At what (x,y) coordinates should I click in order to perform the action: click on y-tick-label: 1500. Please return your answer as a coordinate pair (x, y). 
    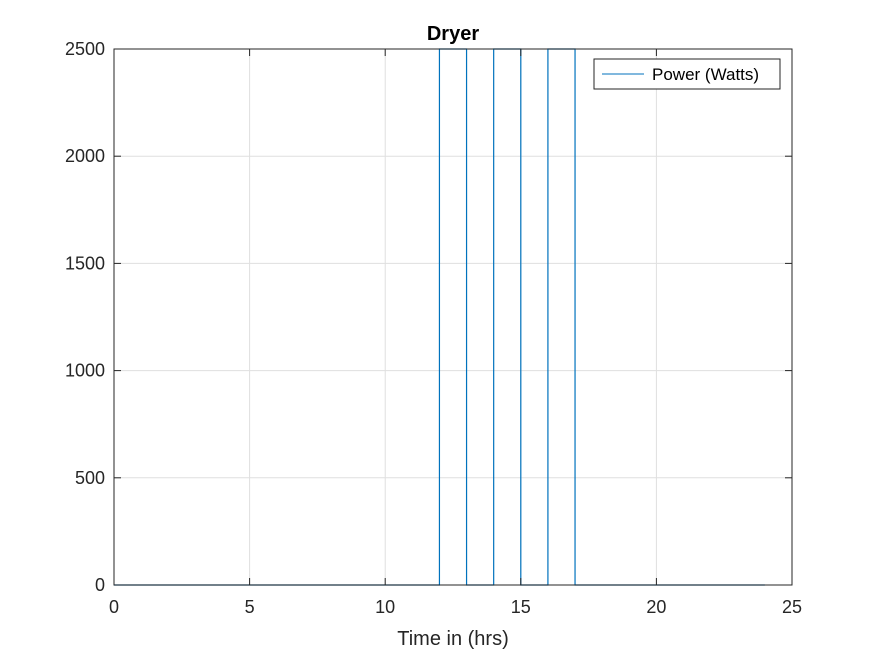
    Looking at the image, I should click on (85, 263).